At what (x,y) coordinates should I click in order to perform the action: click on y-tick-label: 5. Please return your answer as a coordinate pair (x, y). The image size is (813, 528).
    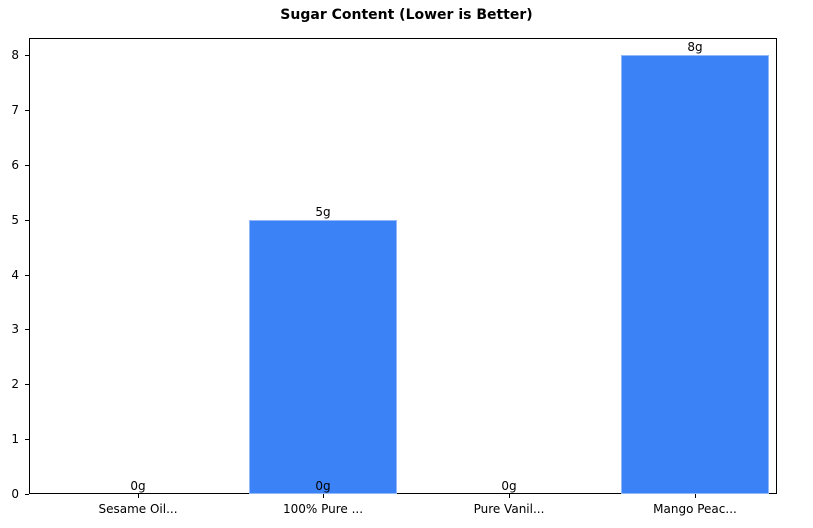
    Looking at the image, I should click on (15, 219).